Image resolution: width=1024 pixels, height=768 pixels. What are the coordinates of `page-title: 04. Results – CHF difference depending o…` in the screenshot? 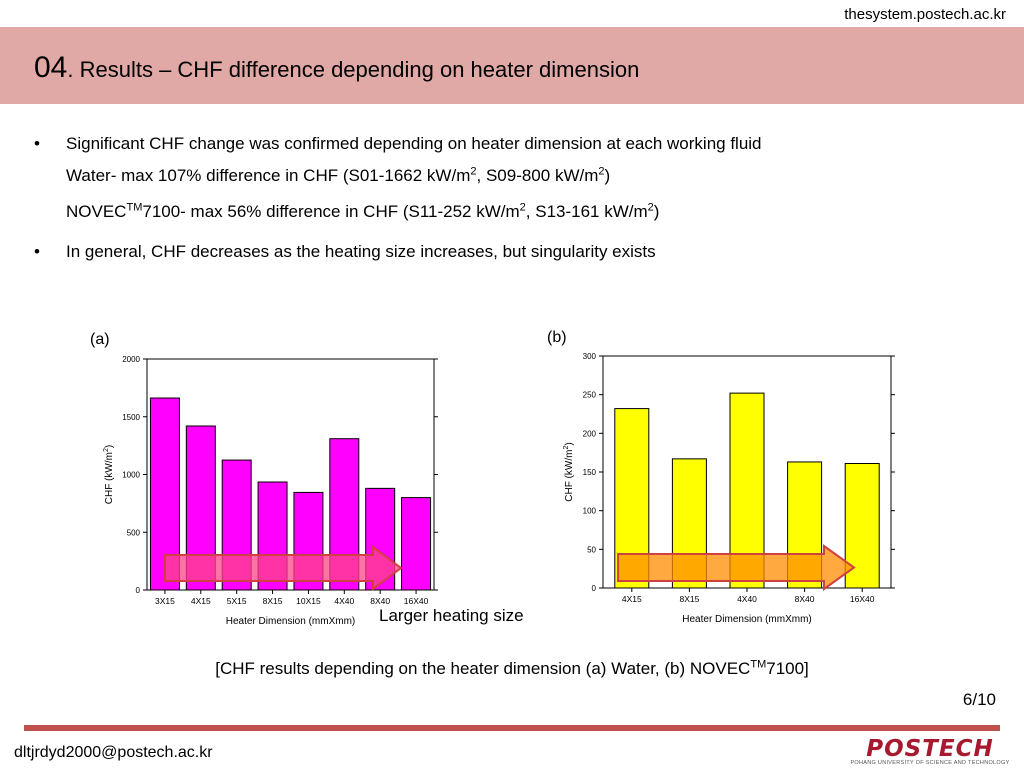 It's located at (336, 68).